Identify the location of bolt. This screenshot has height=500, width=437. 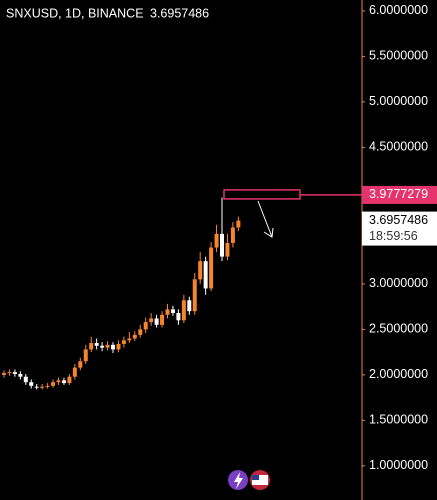
(238, 480).